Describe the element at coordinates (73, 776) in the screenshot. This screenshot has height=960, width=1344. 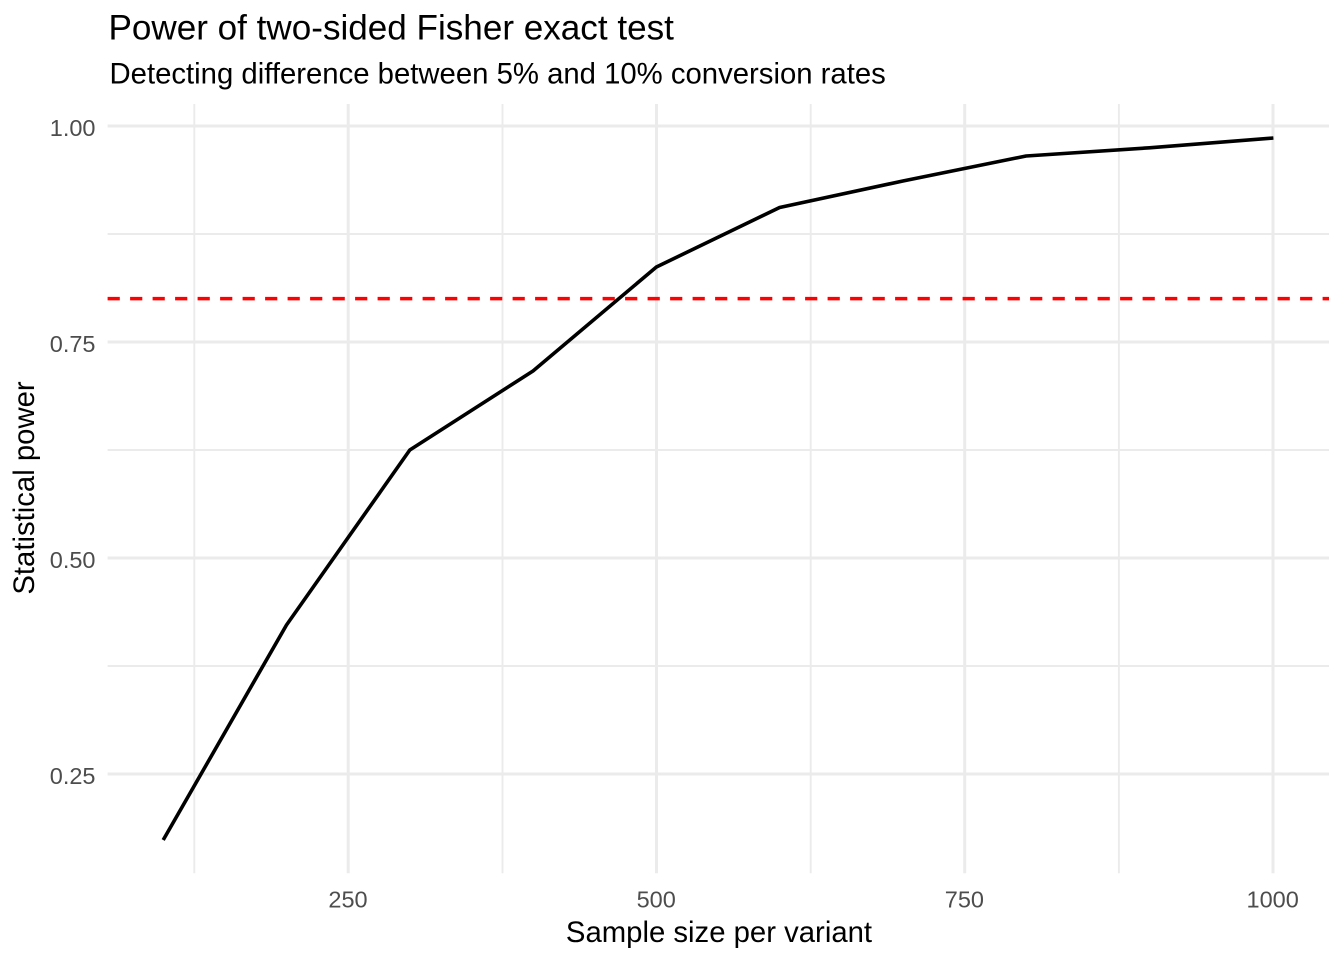
I see `svg-text: 0.25` at that location.